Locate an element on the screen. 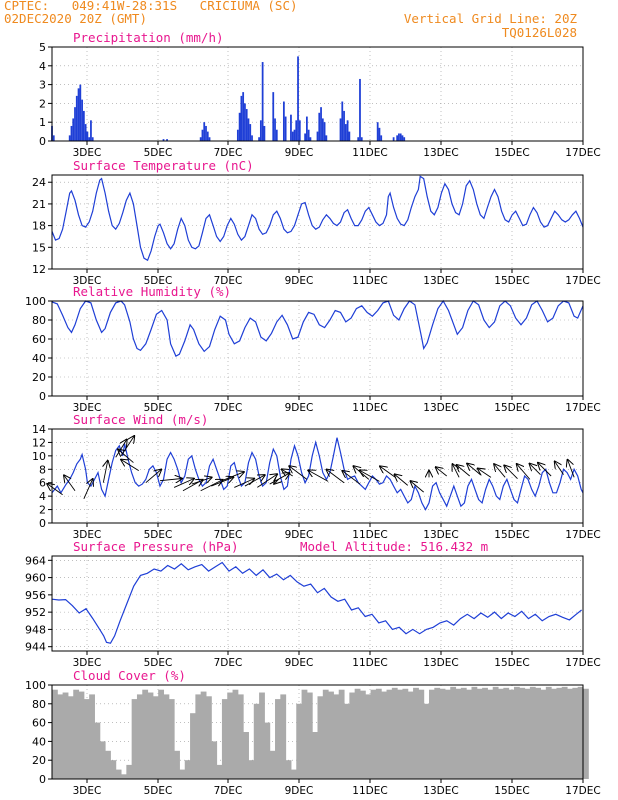 Image resolution: width=618 pixels, height=800 pixels. panel-title: Cloud Cover (%) is located at coordinates (129, 675).